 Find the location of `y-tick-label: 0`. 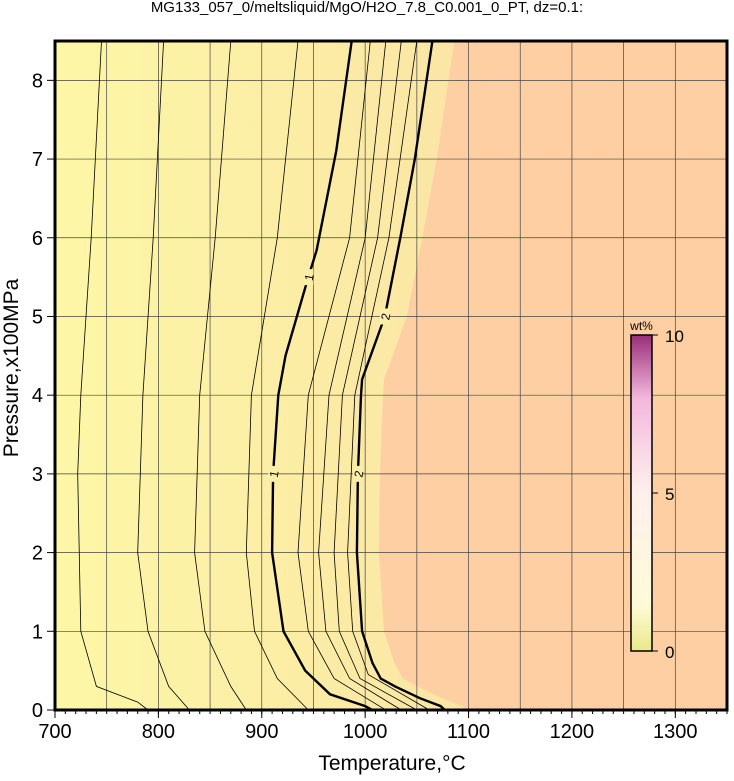

y-tick-label: 0 is located at coordinates (37, 711).